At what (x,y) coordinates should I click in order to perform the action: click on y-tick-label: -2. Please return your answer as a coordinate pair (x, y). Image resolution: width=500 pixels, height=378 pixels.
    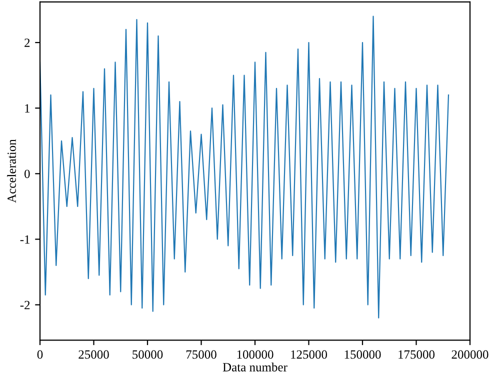
    Looking at the image, I should click on (25, 305).